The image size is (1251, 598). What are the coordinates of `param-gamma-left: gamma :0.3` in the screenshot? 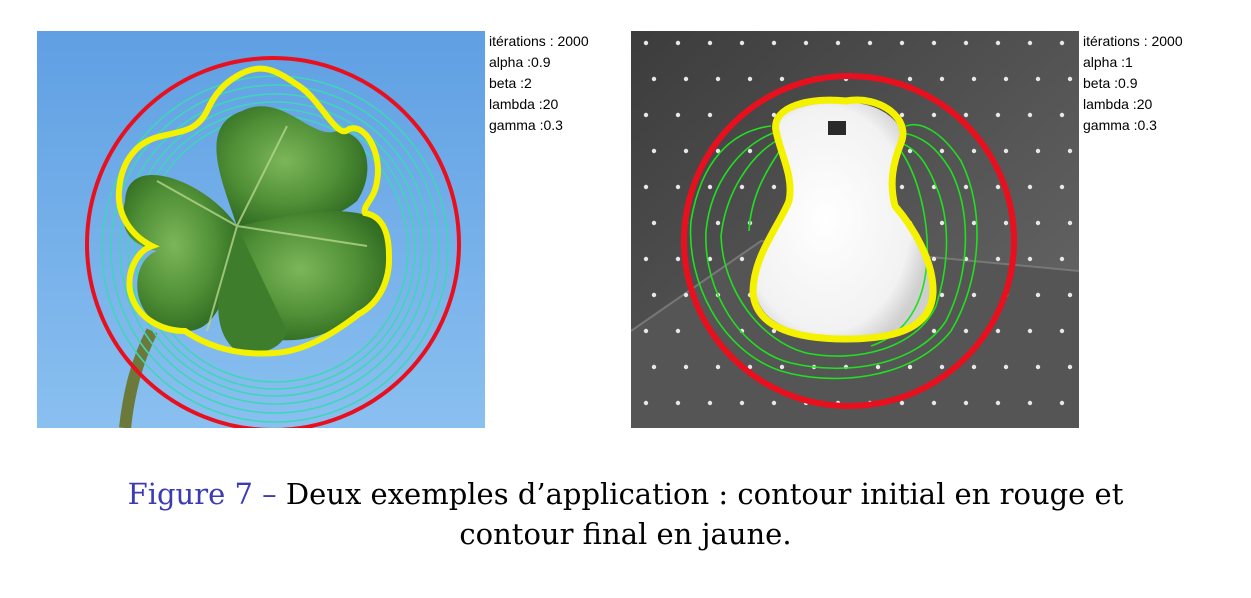 It's located at (526, 125).